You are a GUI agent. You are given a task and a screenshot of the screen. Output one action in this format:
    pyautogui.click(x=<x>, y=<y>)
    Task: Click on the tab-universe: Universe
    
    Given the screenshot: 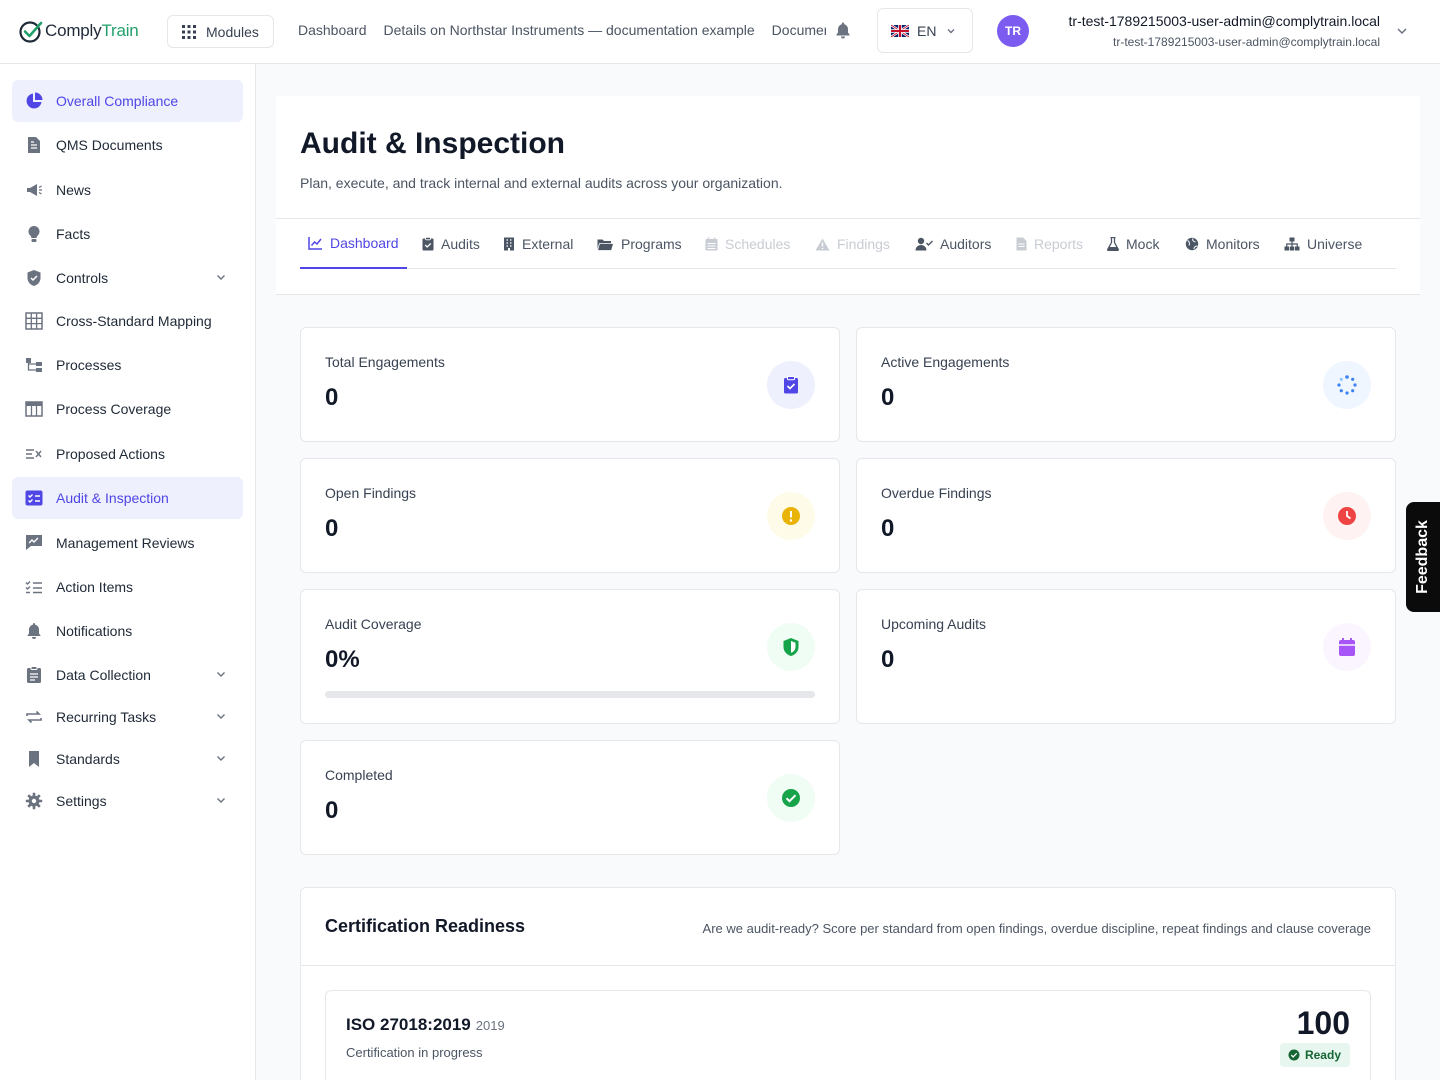 What is the action you would take?
    pyautogui.click(x=1323, y=244)
    